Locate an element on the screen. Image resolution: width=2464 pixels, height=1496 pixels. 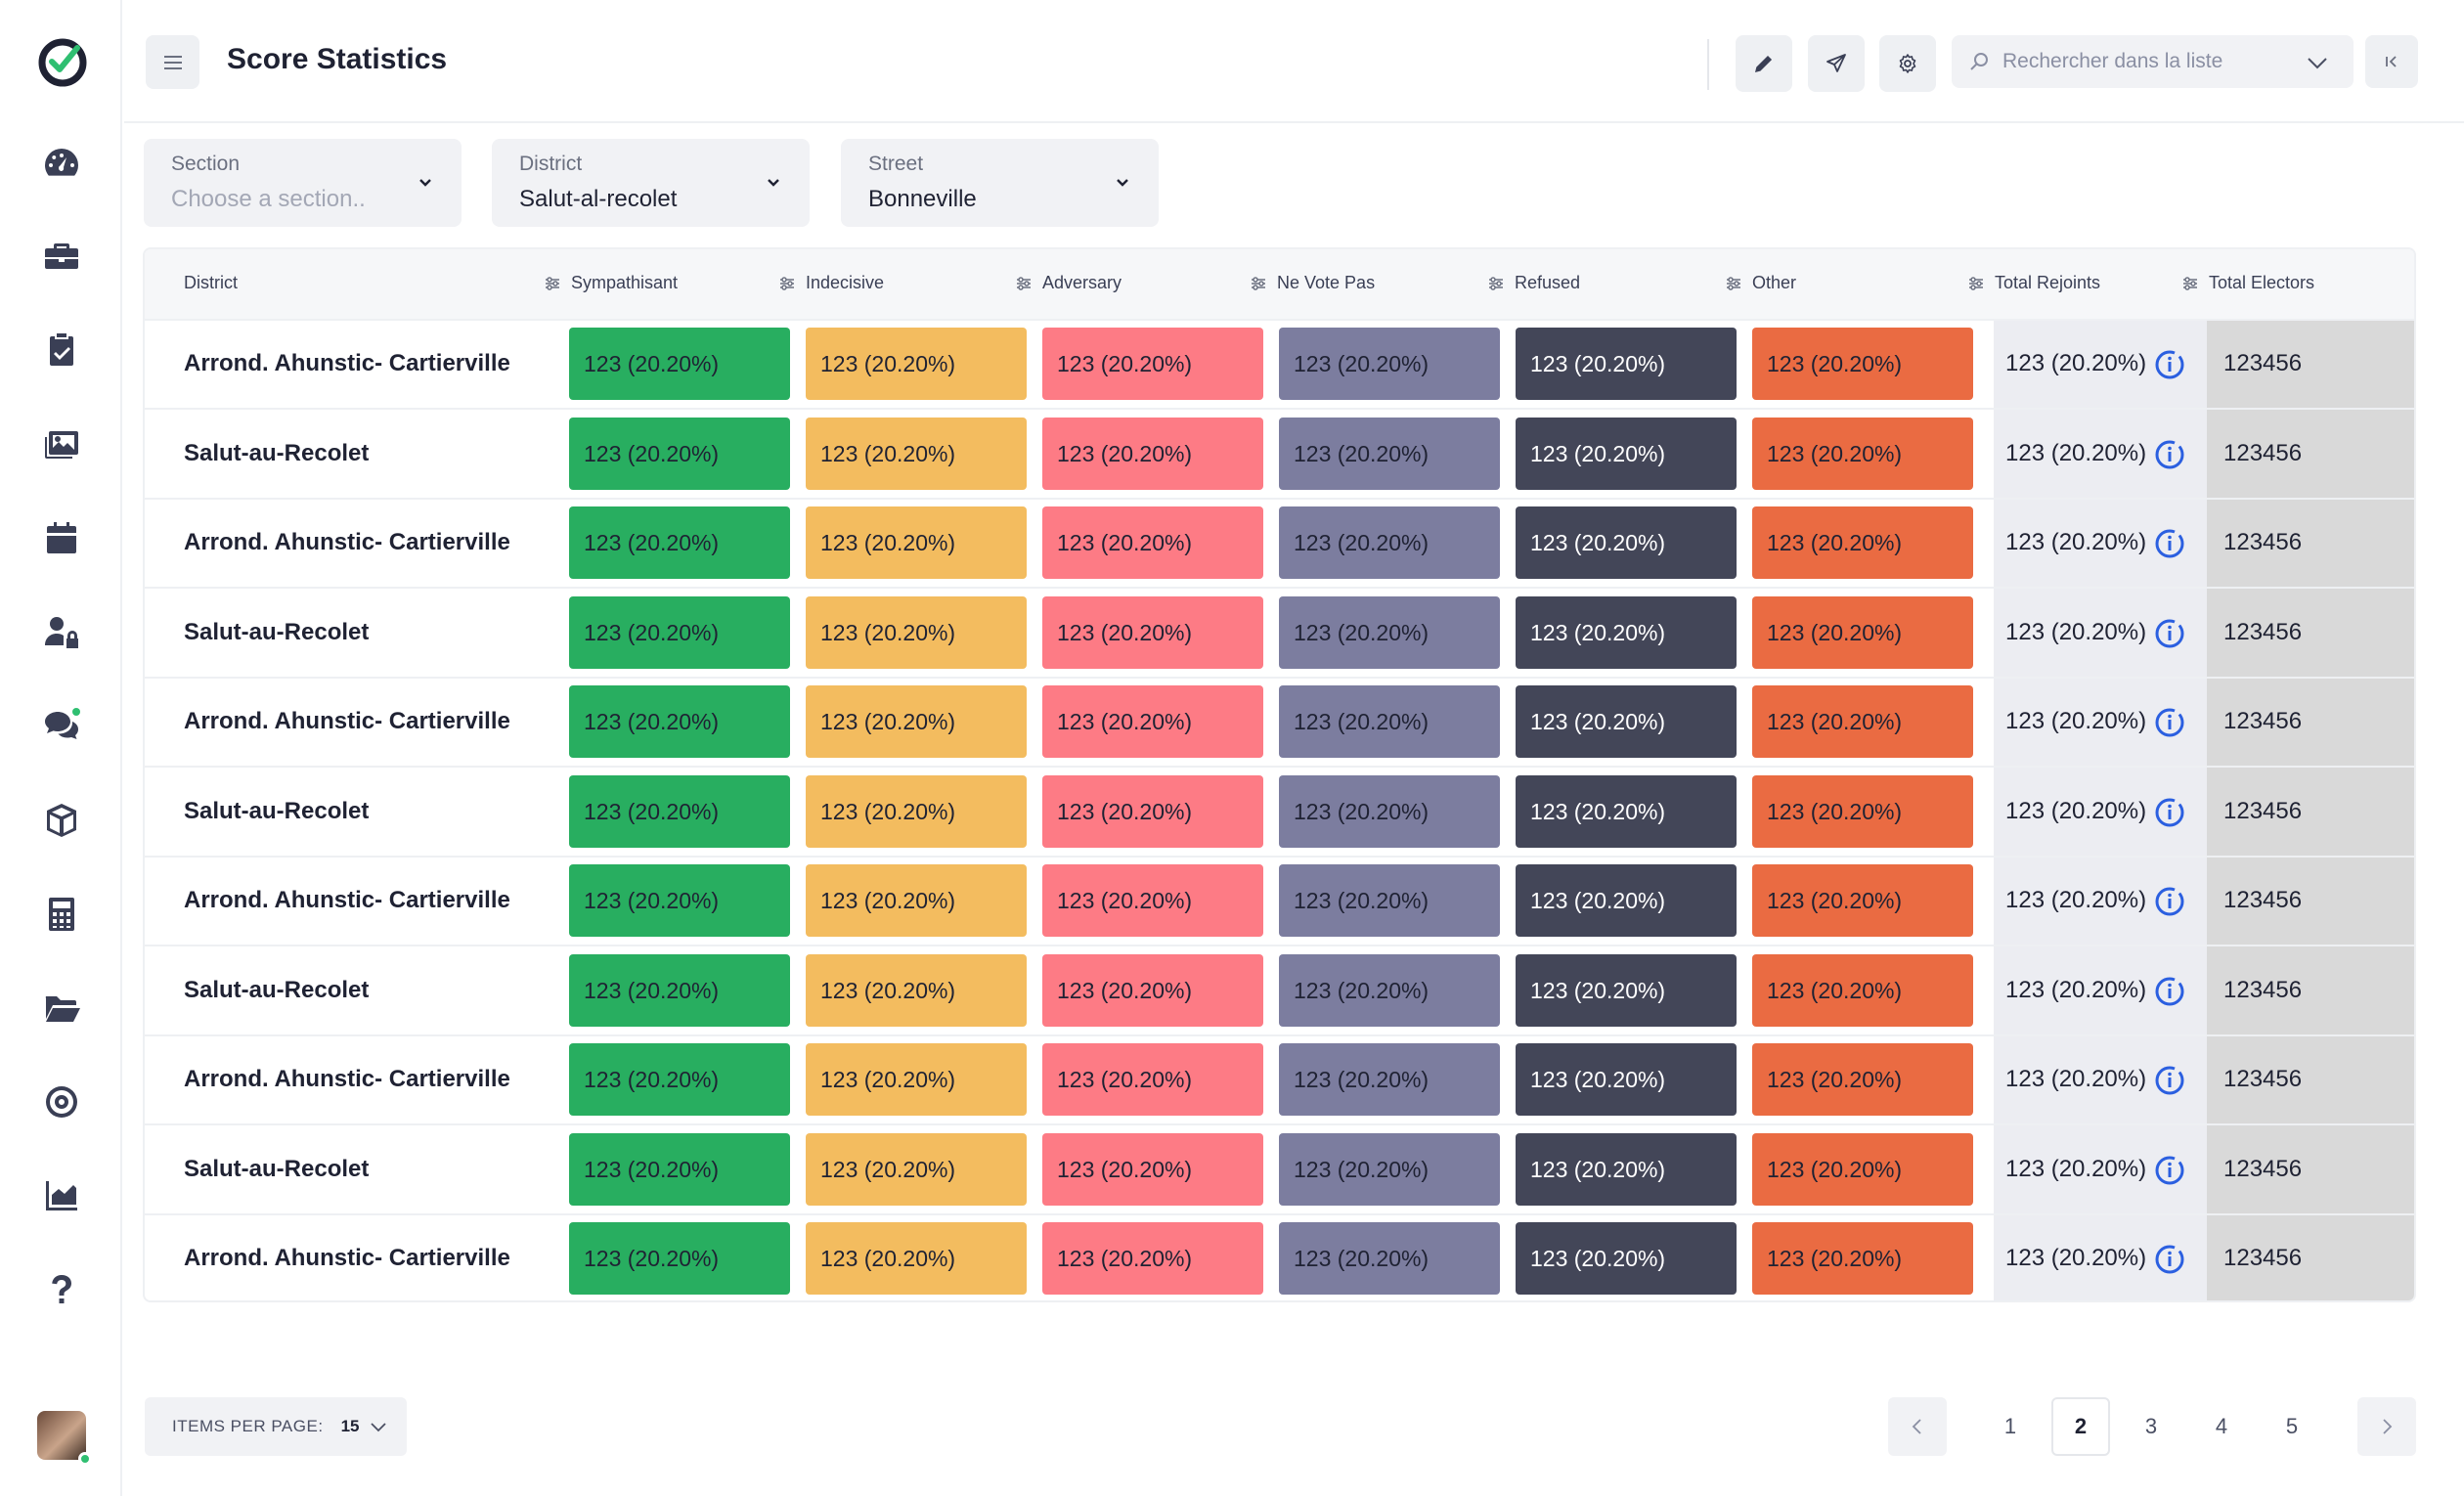
search-input is located at coordinates (2149, 61).